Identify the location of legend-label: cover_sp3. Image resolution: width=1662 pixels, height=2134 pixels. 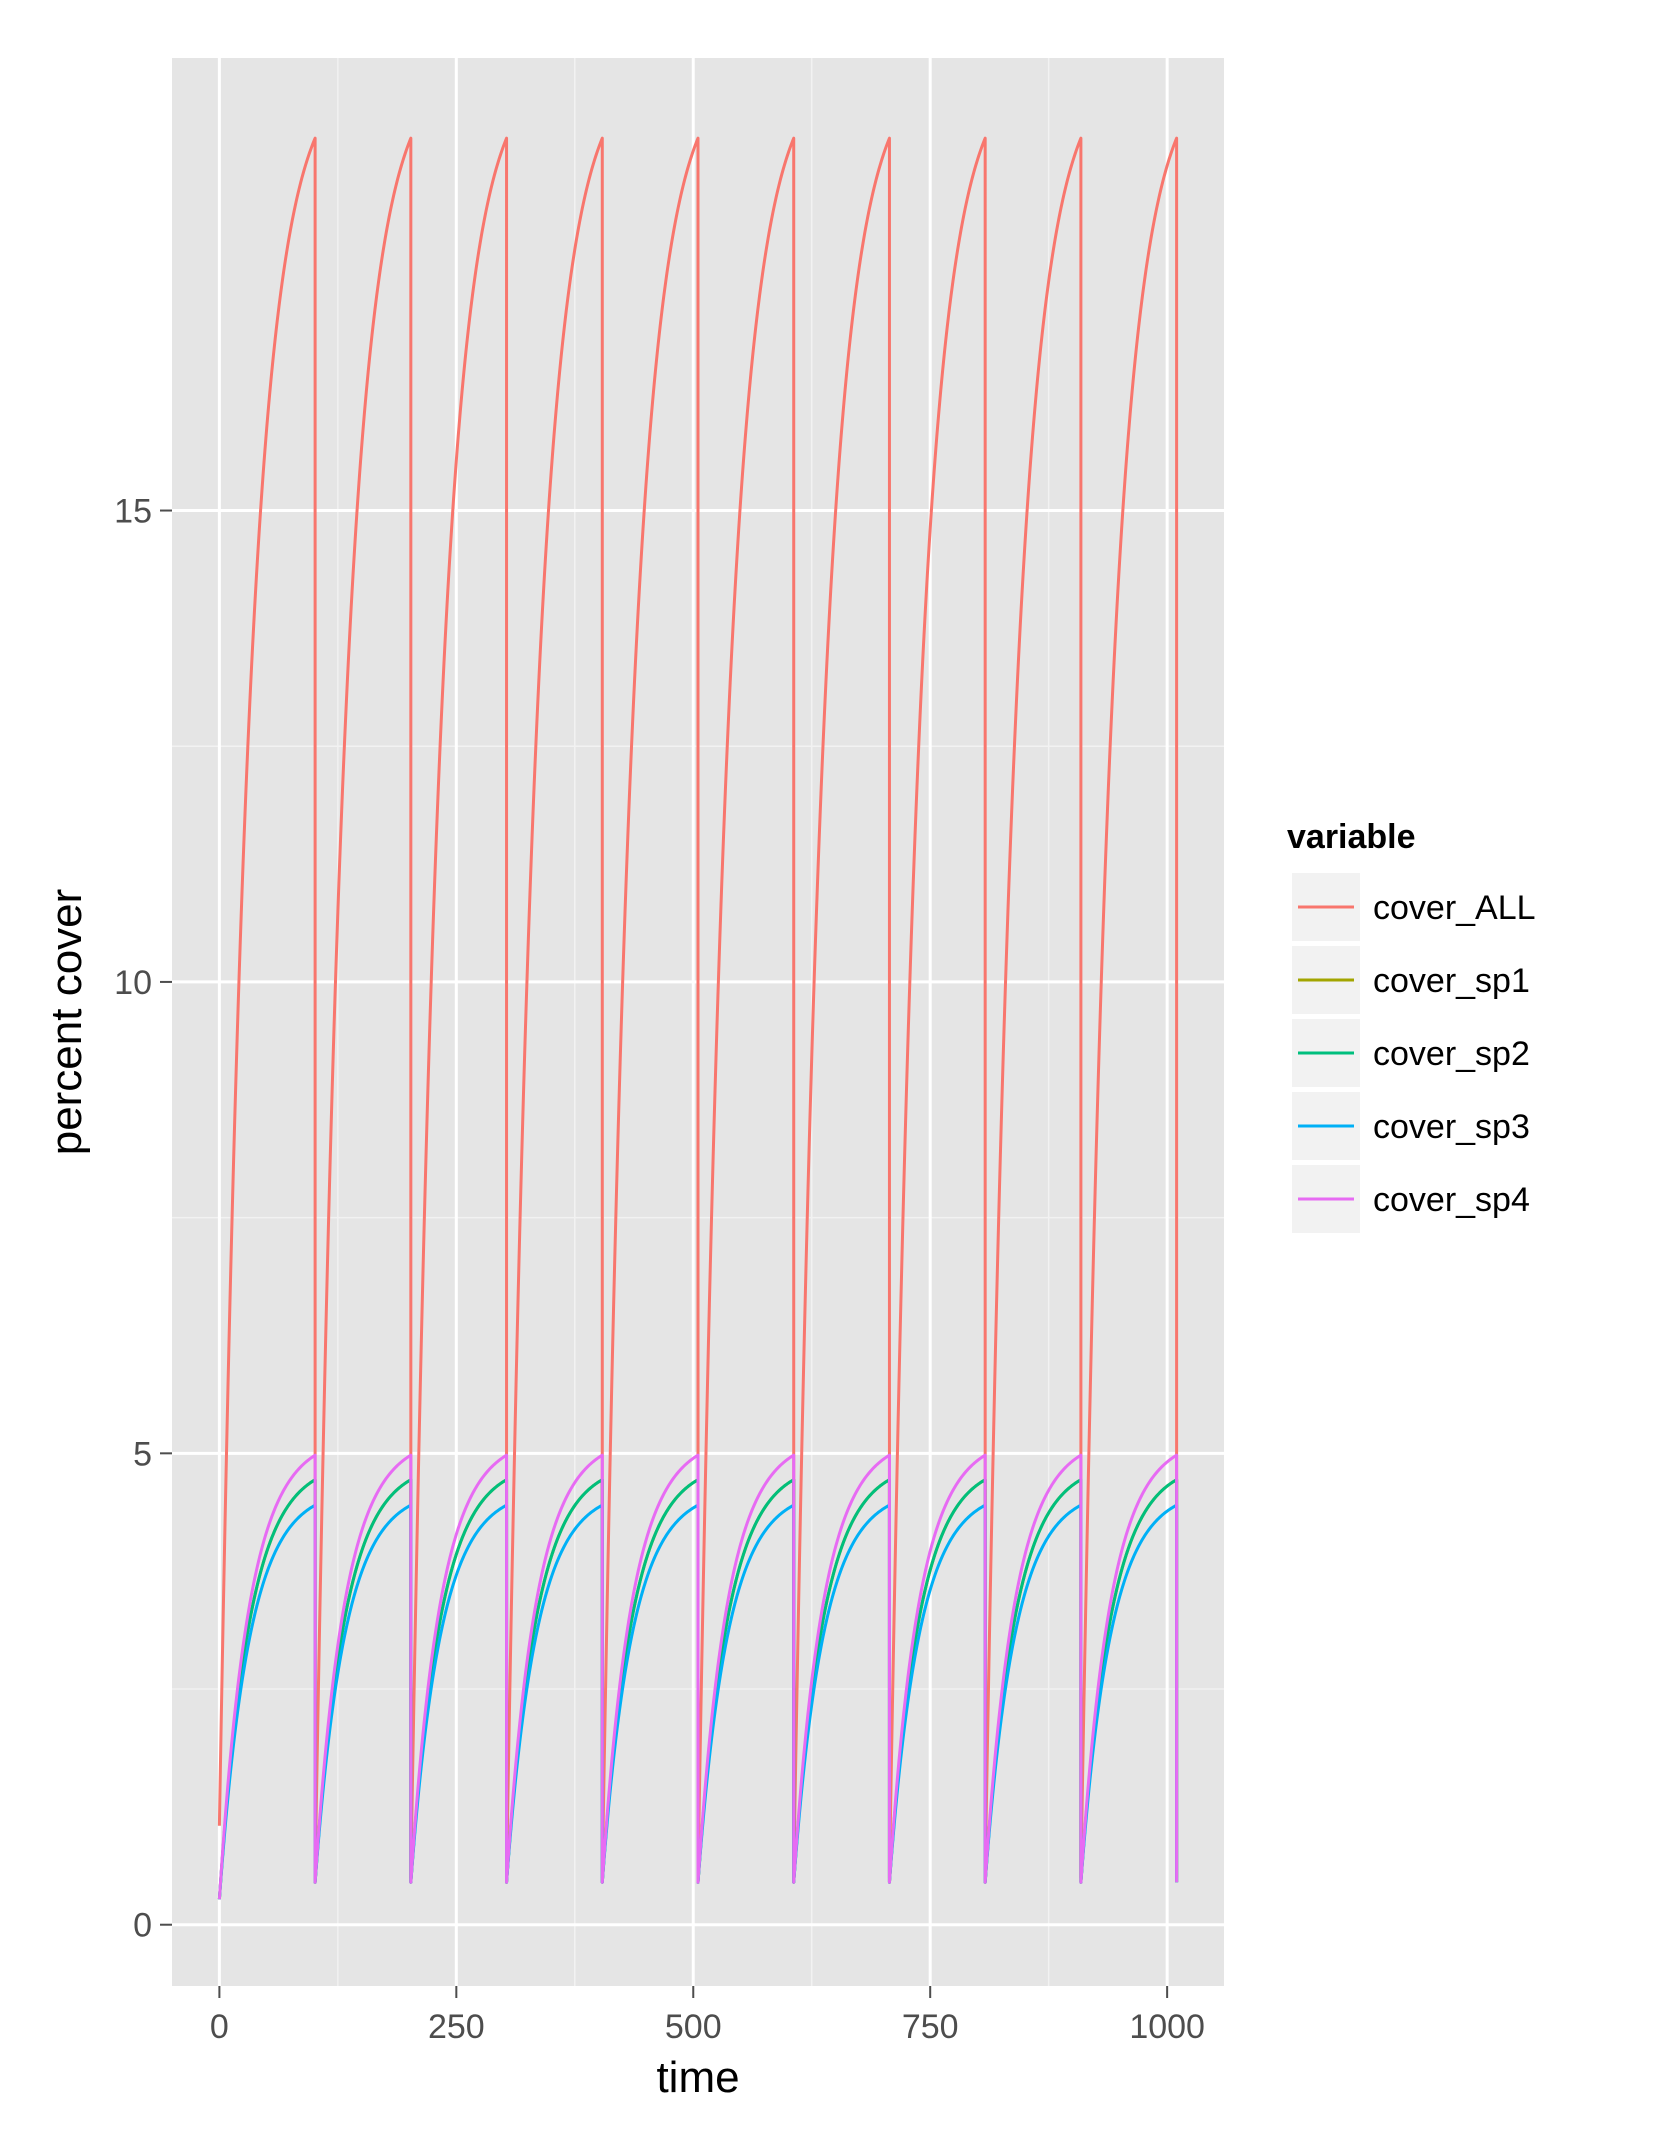
(1451, 1127).